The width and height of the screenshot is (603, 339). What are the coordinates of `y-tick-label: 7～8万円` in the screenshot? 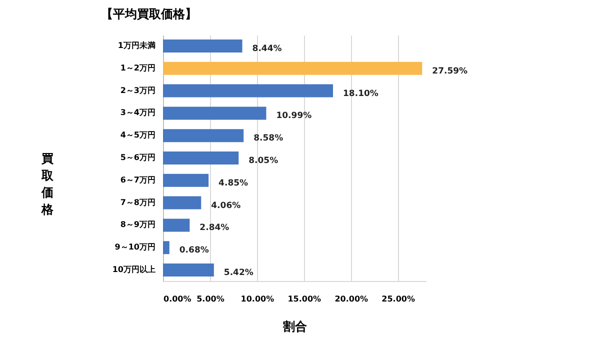 It's located at (138, 202).